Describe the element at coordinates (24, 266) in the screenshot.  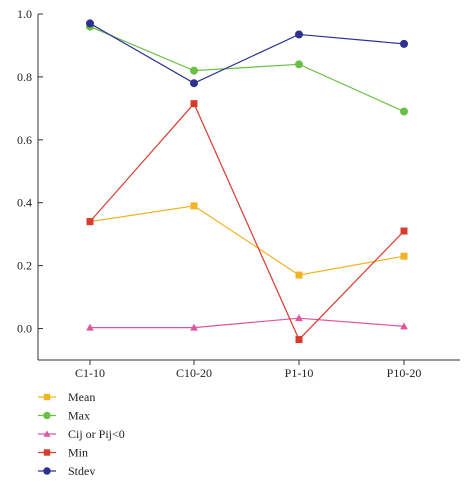
I see `y-tick-label: 0.2` at that location.